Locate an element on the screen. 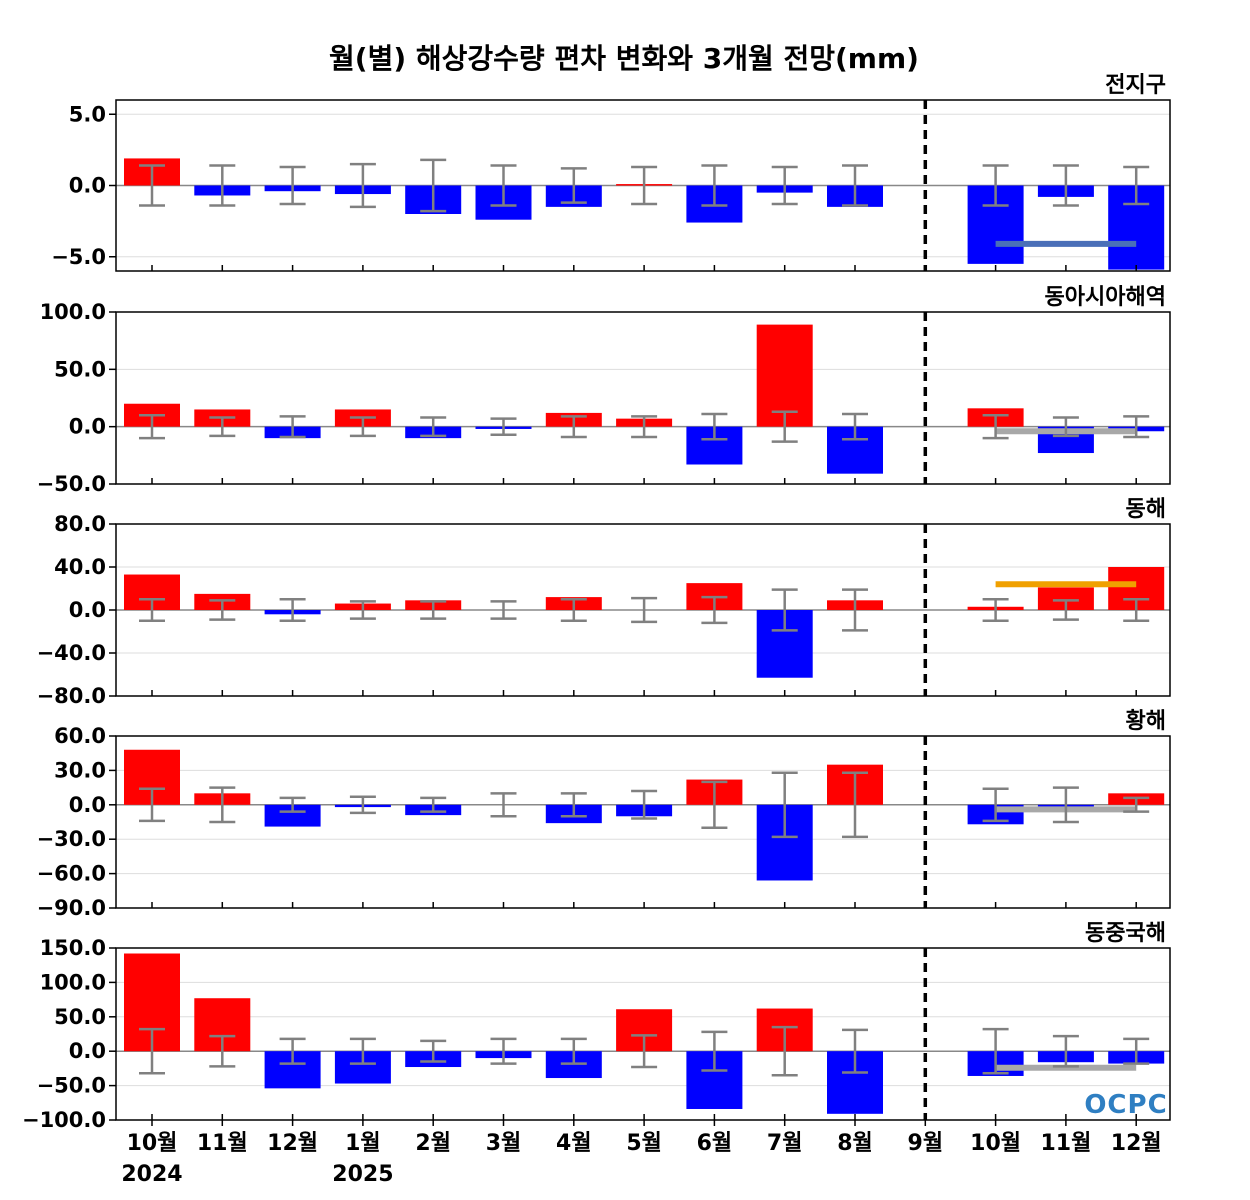 The height and width of the screenshot is (1200, 1250). x-tick-label: 6월 is located at coordinates (715, 1143).